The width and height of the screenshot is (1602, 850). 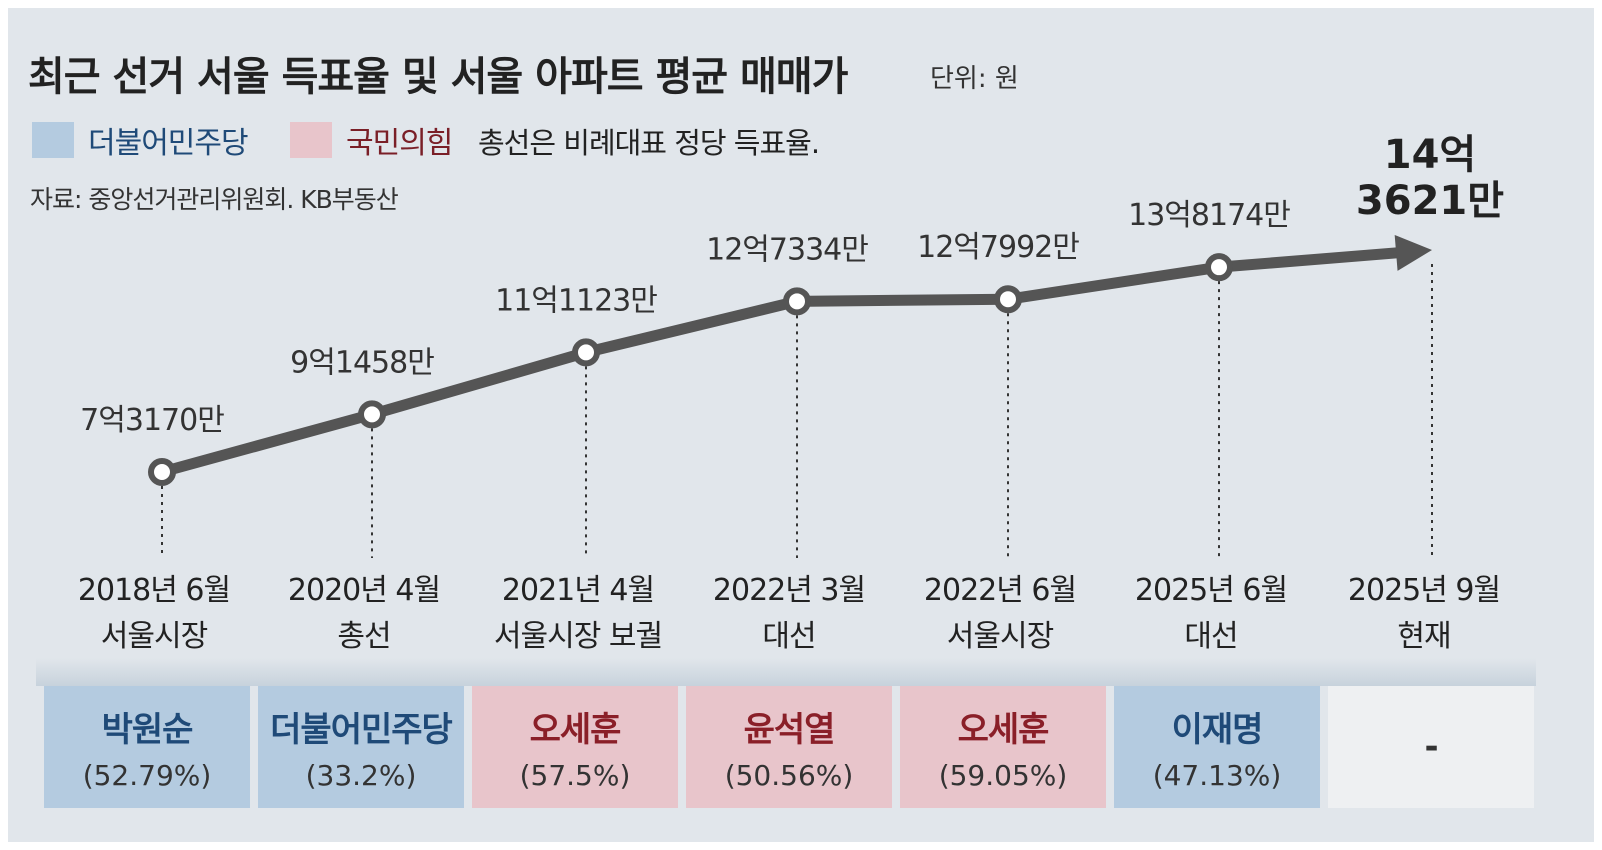 I want to click on result-name: 윤석열, so click(x=789, y=730).